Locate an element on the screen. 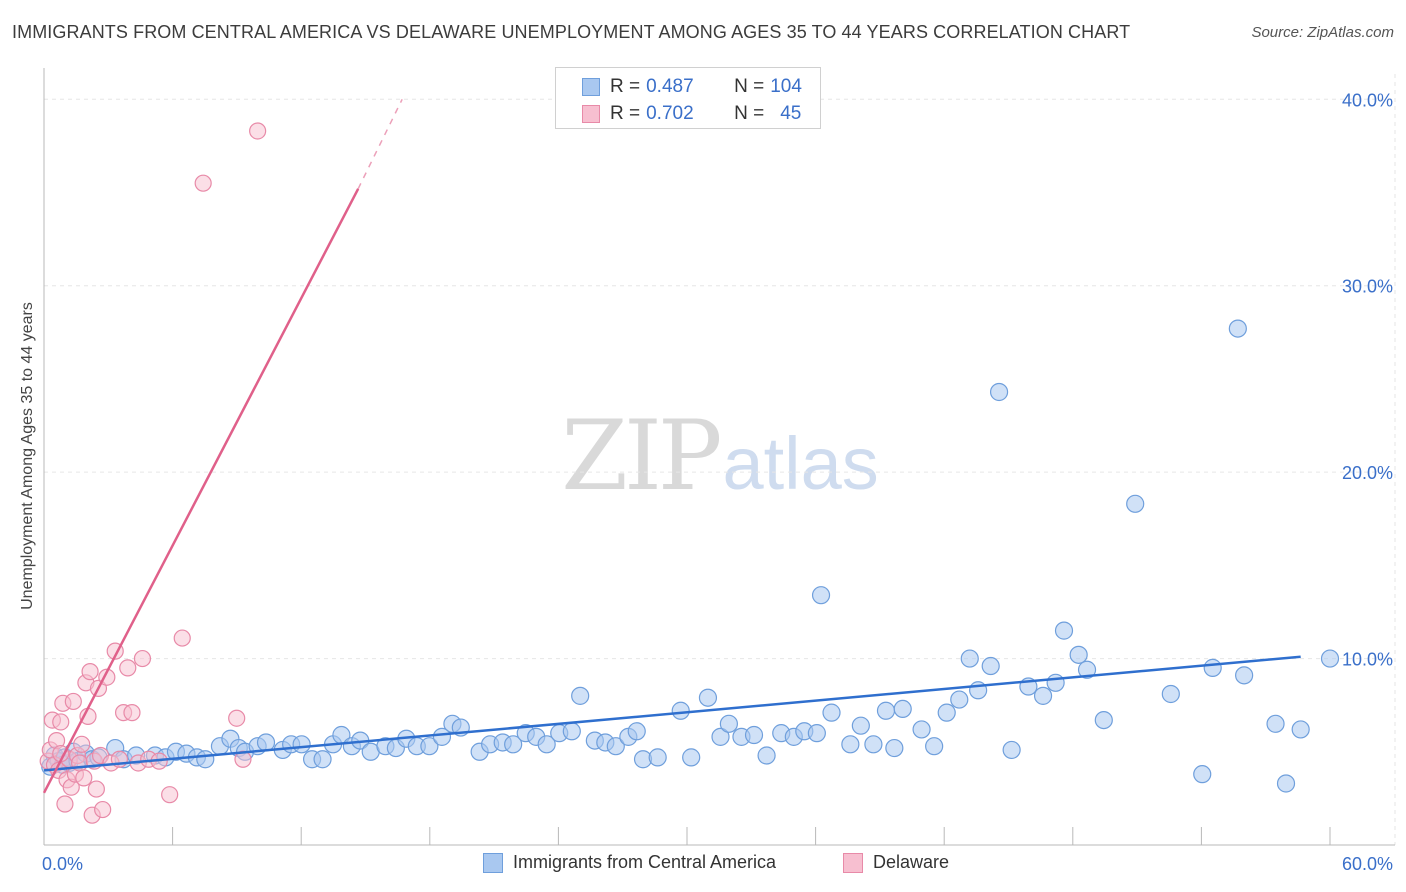 The image size is (1406, 892). n-value: 104 is located at coordinates (786, 86).